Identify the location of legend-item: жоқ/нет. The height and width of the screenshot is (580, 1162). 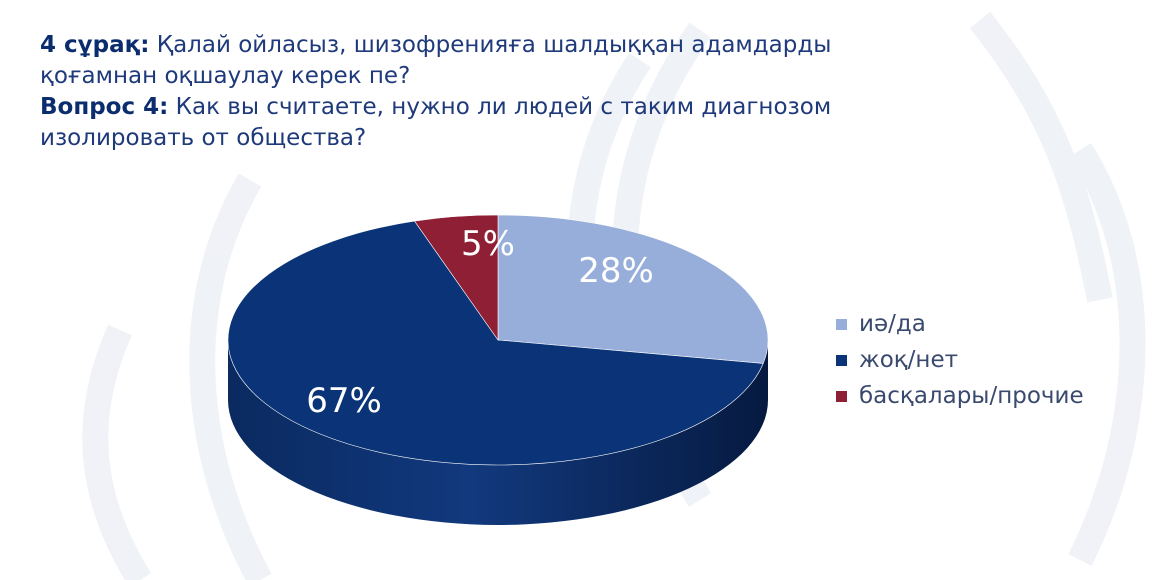
(960, 360).